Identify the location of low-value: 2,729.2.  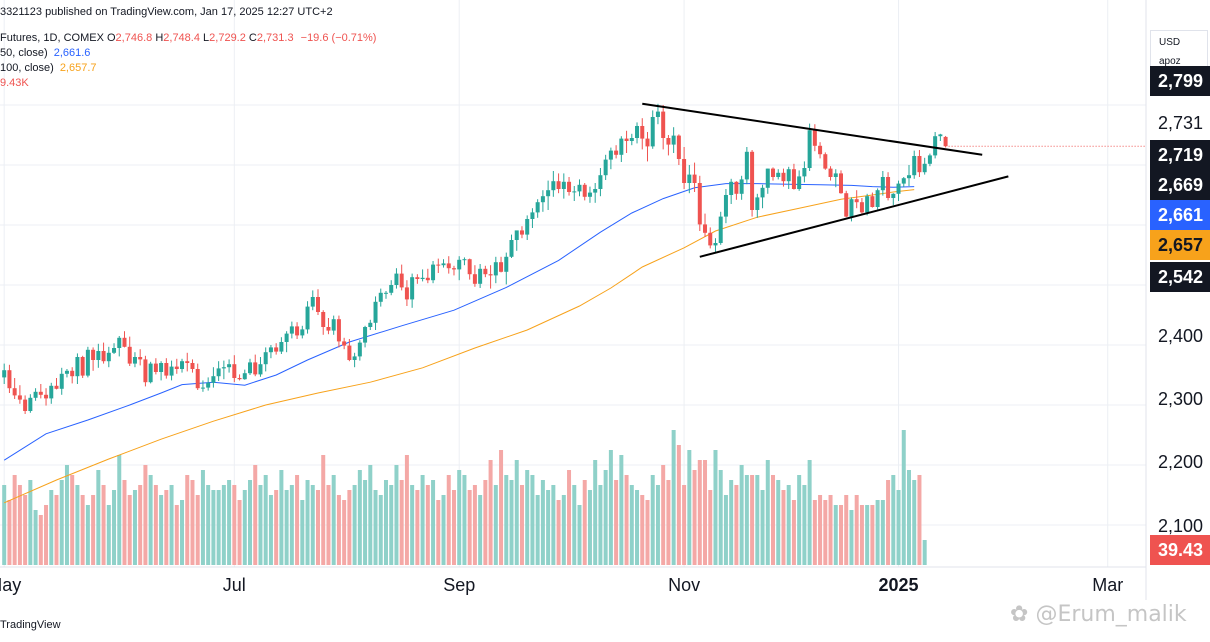
(227, 38).